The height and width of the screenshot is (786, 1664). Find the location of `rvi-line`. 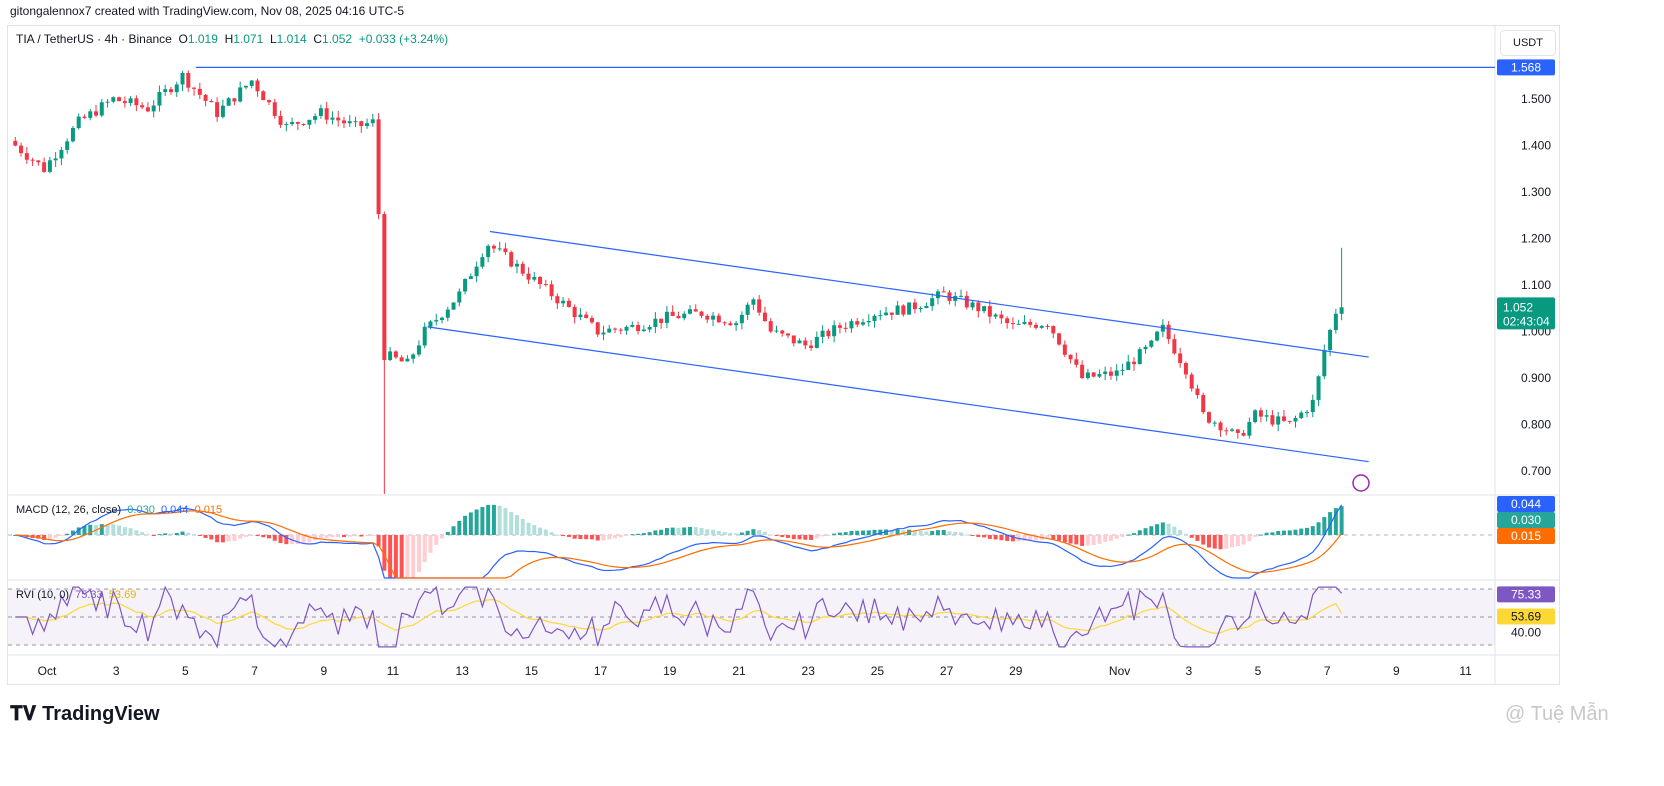

rvi-line is located at coordinates (679, 617).